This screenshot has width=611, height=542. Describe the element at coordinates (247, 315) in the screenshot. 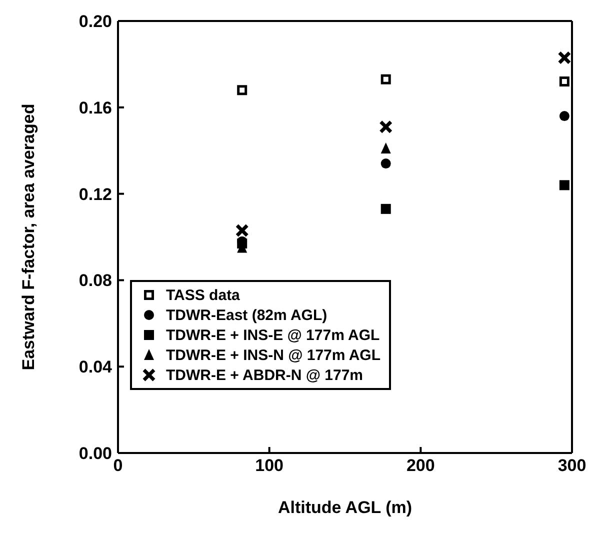

I see `legend-label: TDWR-East (82m AGL)` at that location.